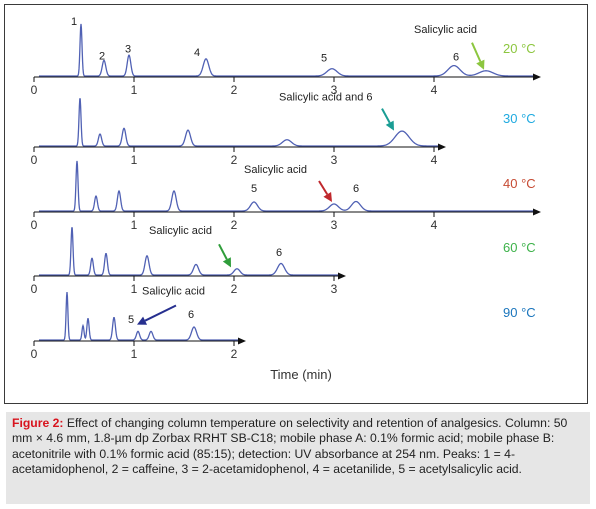  What do you see at coordinates (102, 56) in the screenshot?
I see `peak-number-label-1-2: 2` at bounding box center [102, 56].